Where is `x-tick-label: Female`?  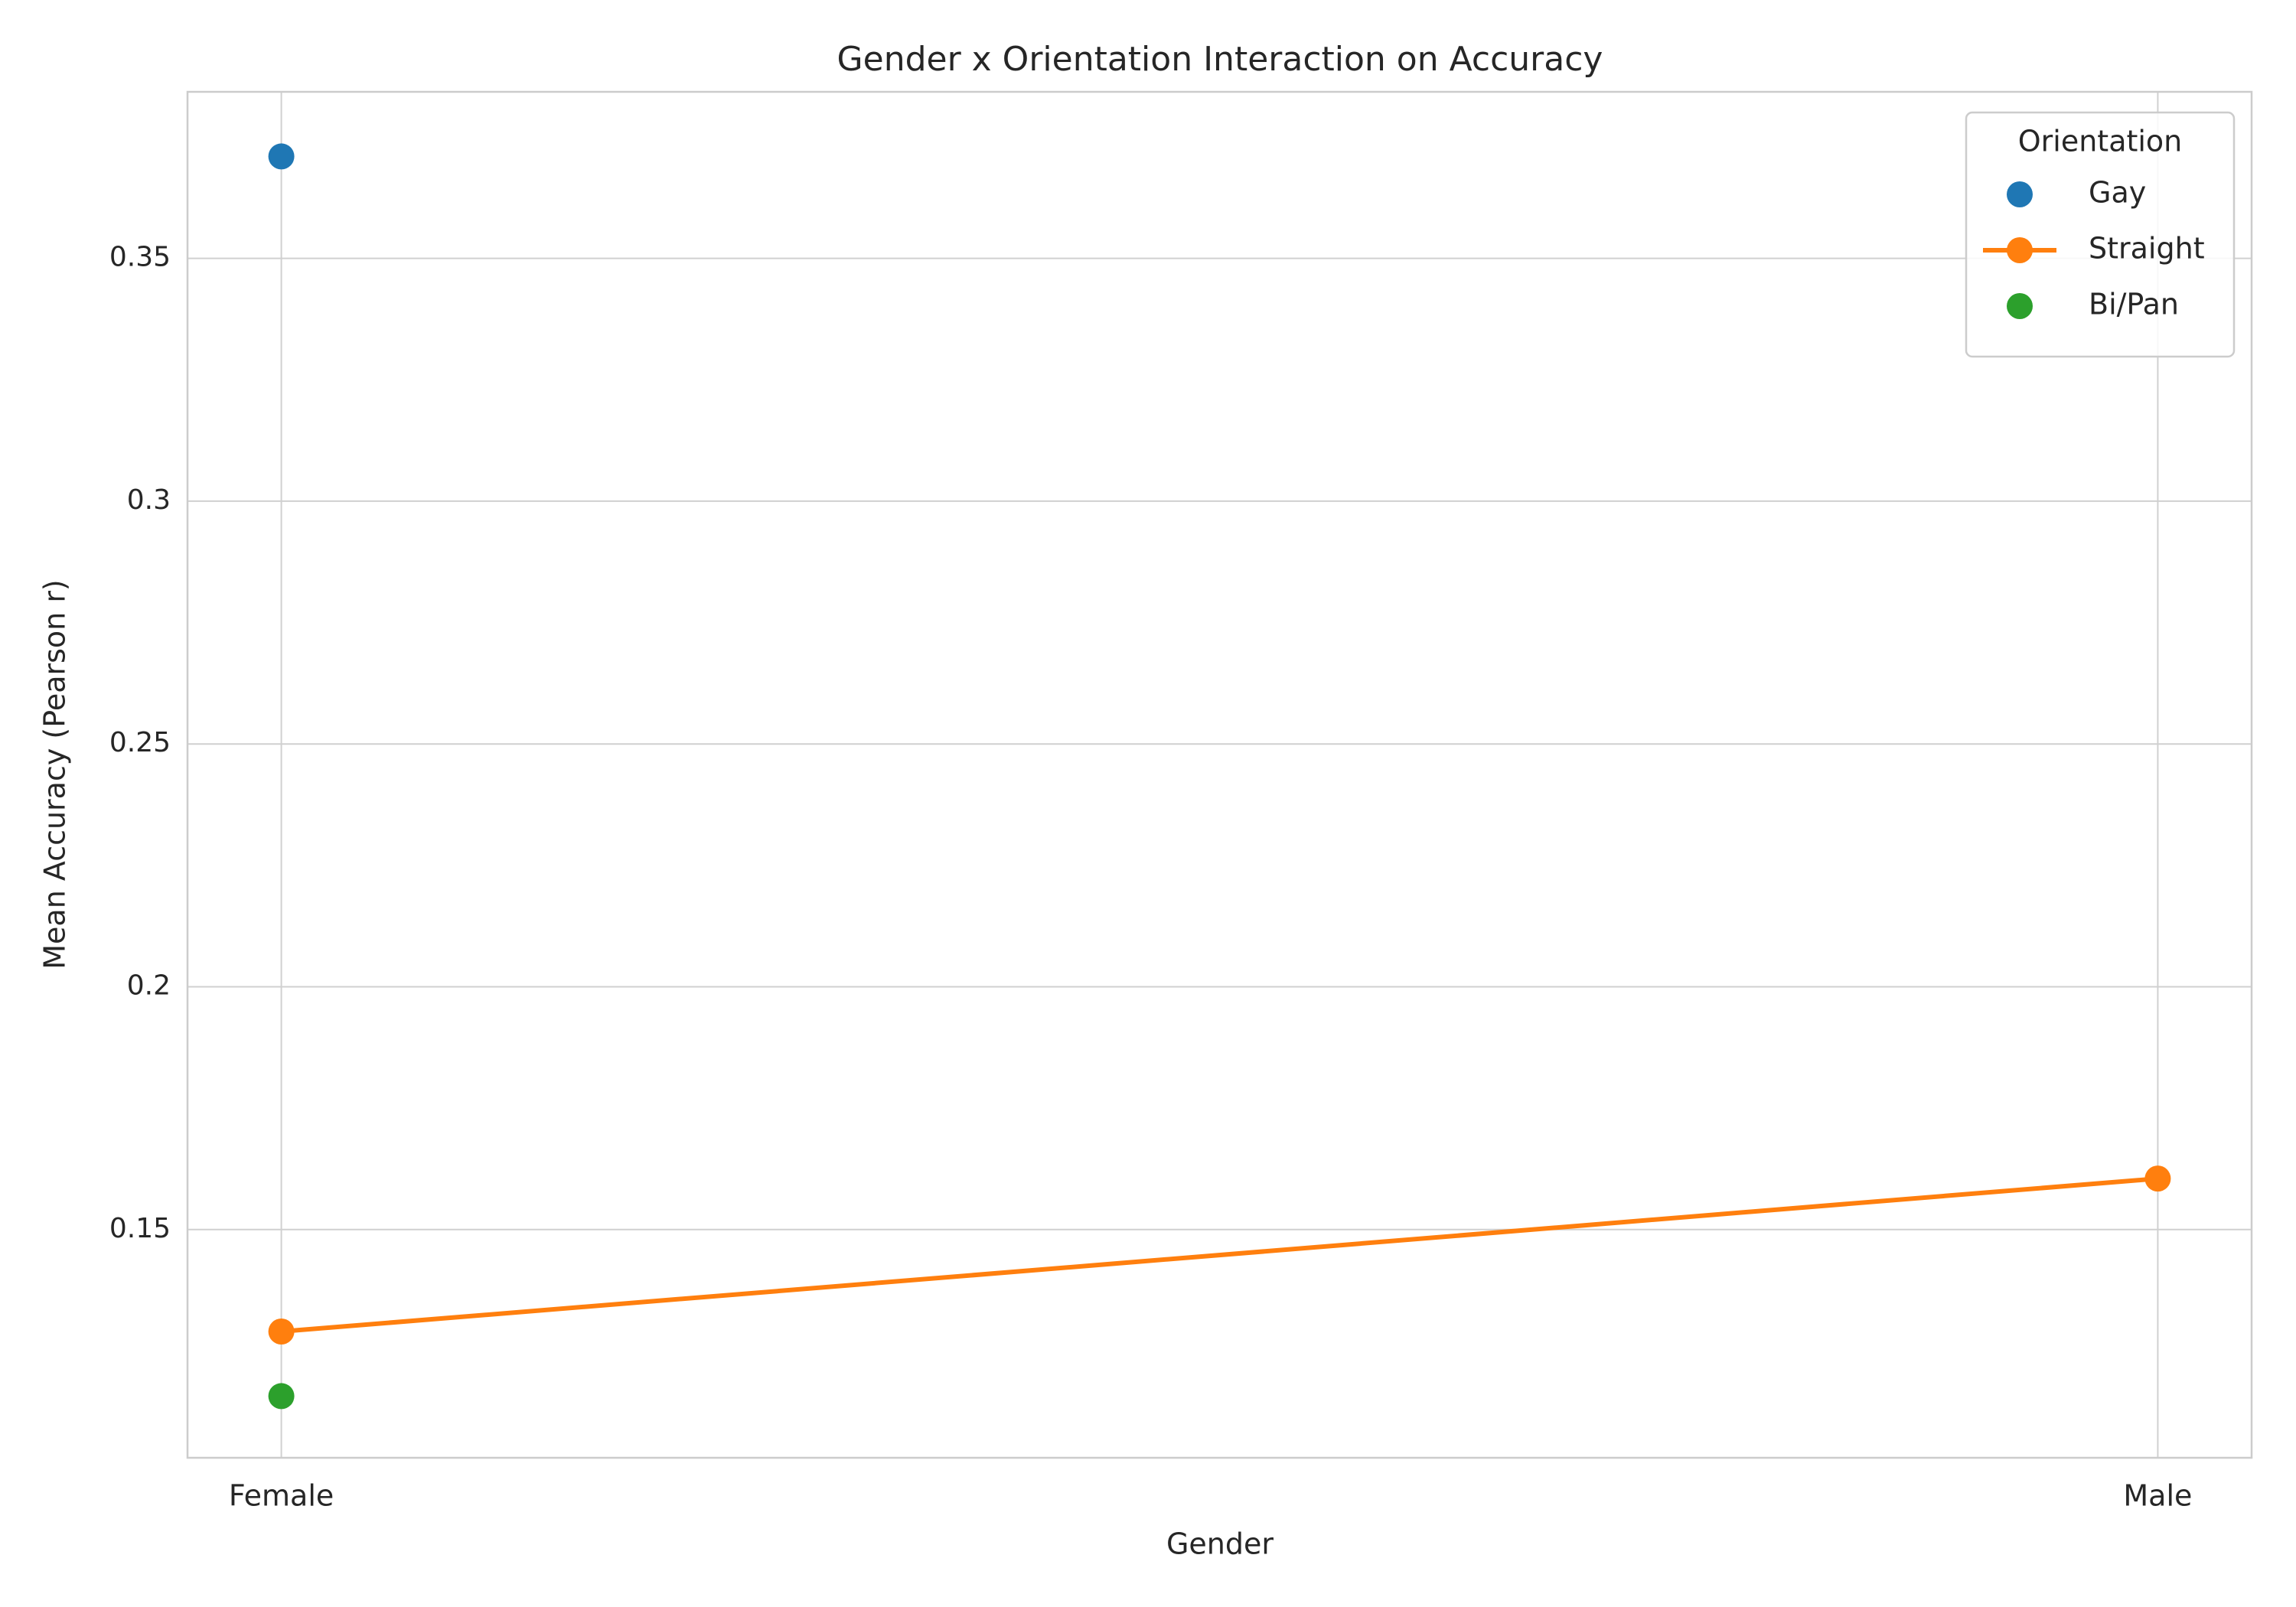
x-tick-label: Female is located at coordinates (281, 1496).